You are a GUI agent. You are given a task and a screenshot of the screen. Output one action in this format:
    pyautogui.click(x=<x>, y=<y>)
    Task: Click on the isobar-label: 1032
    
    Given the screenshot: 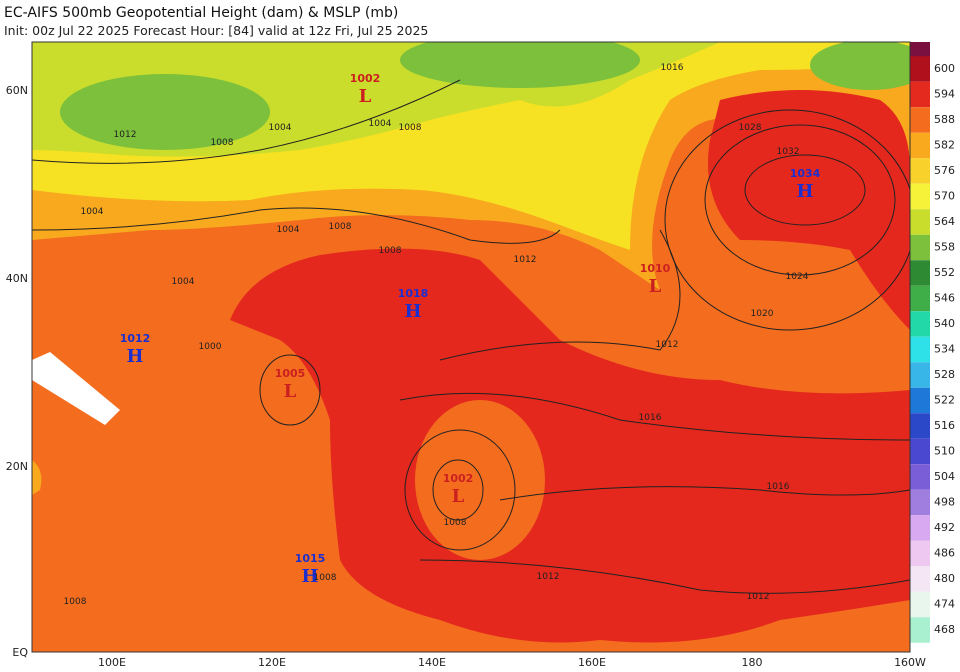 What is the action you would take?
    pyautogui.click(x=788, y=152)
    